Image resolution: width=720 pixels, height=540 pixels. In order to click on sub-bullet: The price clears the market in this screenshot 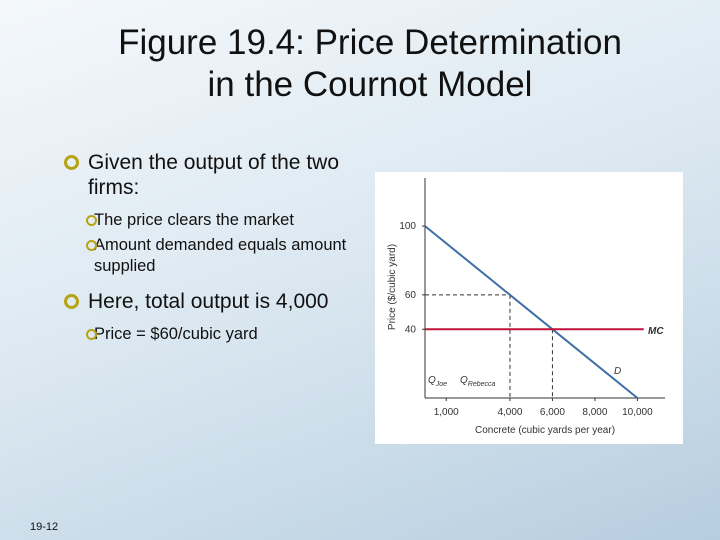, I will do `click(212, 220)`.